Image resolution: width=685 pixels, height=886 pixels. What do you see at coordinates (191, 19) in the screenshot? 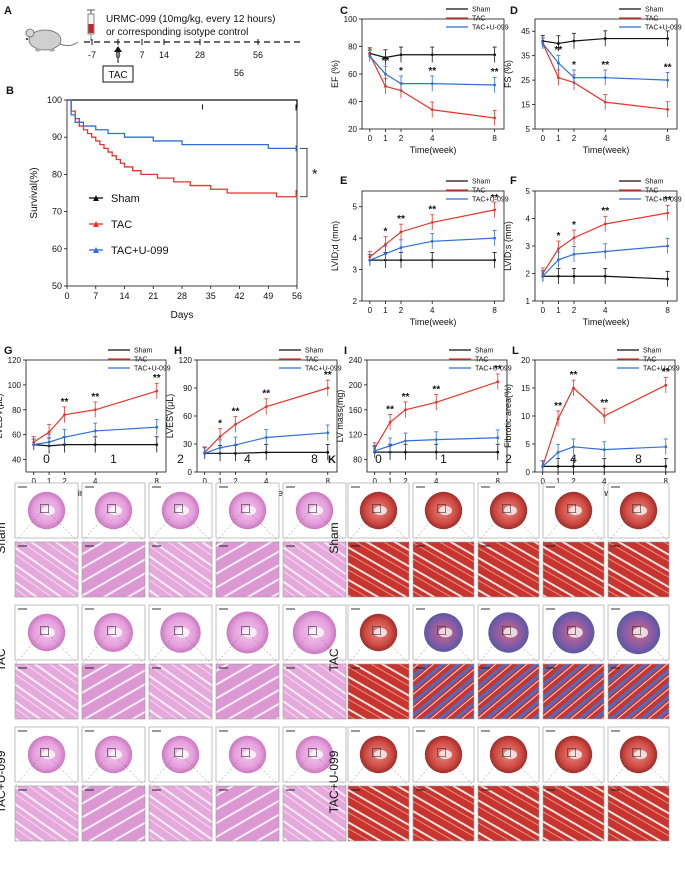
I see `protocol-line-1: URMC-099 (10mg/kg, every 12 hours)` at bounding box center [191, 19].